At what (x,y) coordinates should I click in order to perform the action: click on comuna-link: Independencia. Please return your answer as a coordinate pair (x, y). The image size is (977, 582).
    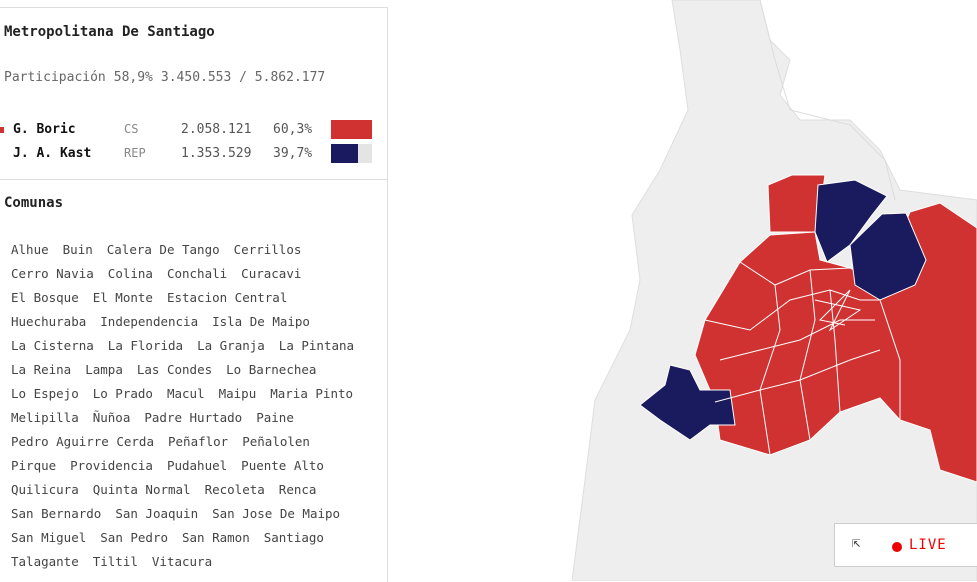
    Looking at the image, I should click on (149, 321).